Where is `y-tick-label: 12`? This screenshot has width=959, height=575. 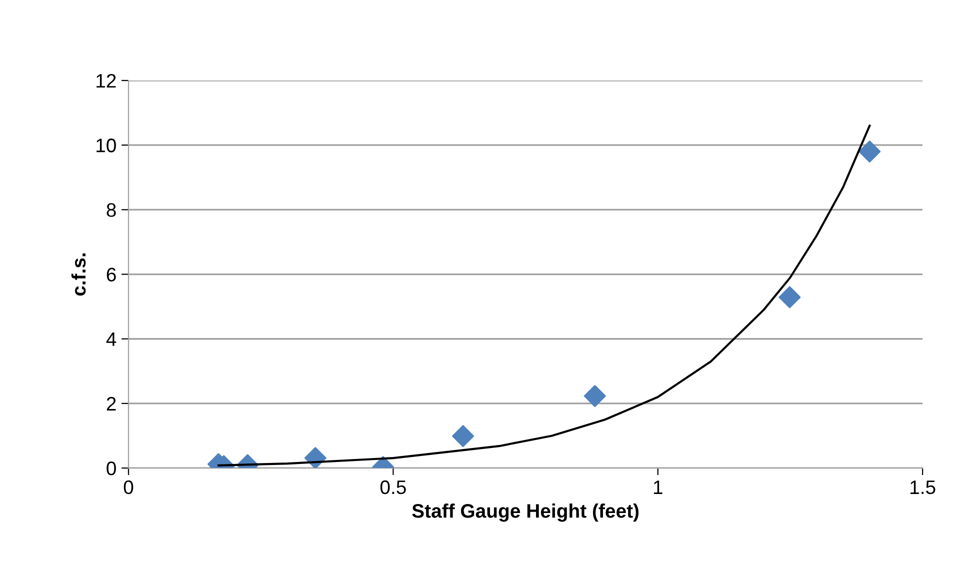 y-tick-label: 12 is located at coordinates (106, 81).